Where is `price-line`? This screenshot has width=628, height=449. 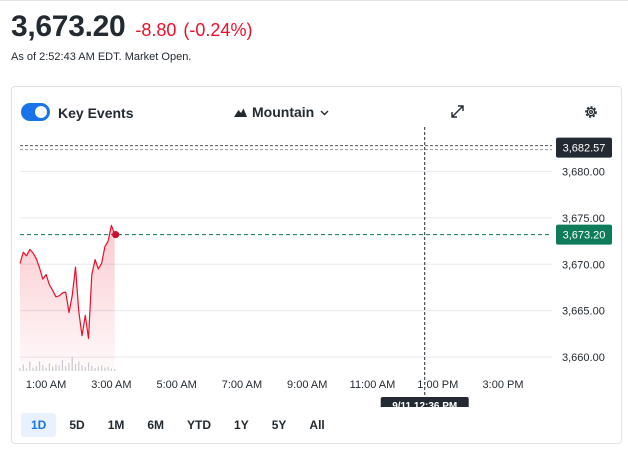 price-line is located at coordinates (67, 282).